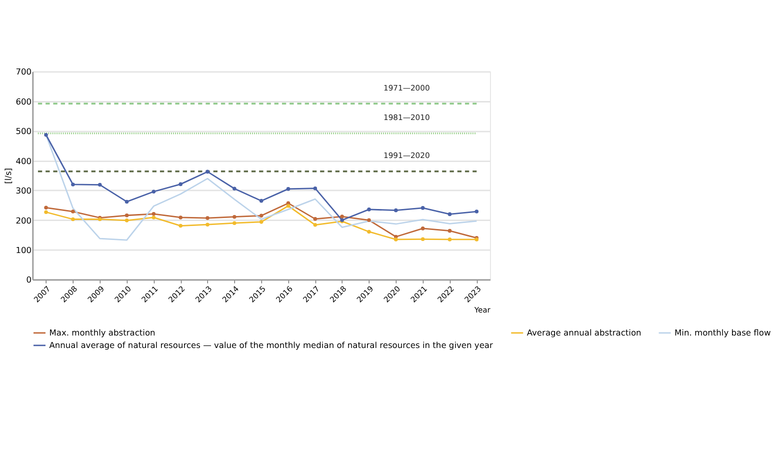  I want to click on y-tick-label: 500, so click(24, 131).